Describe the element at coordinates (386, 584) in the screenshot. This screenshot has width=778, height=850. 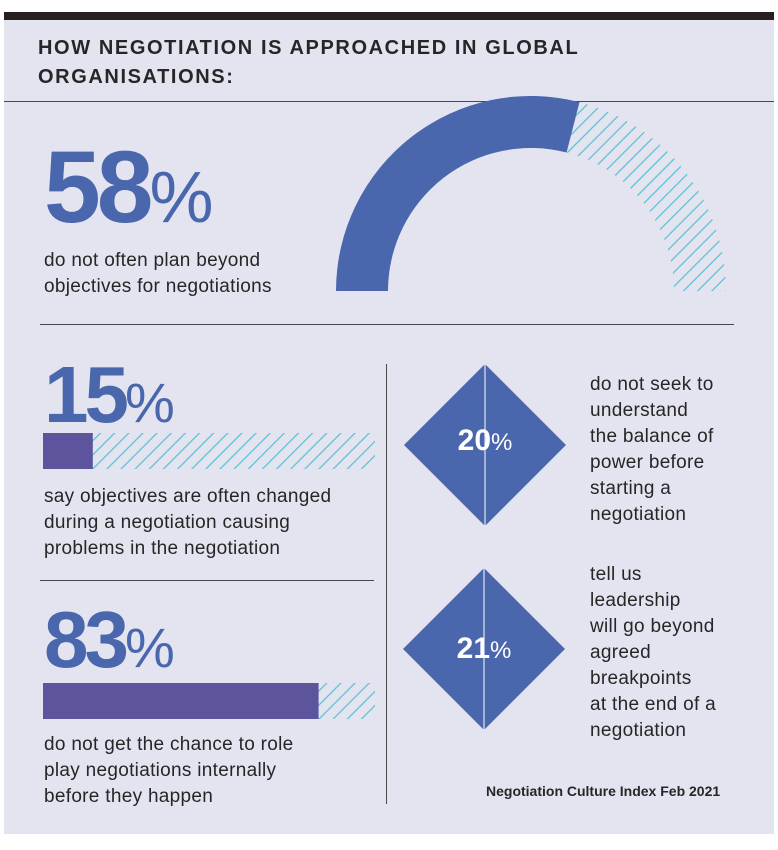
I see `column-divider` at that location.